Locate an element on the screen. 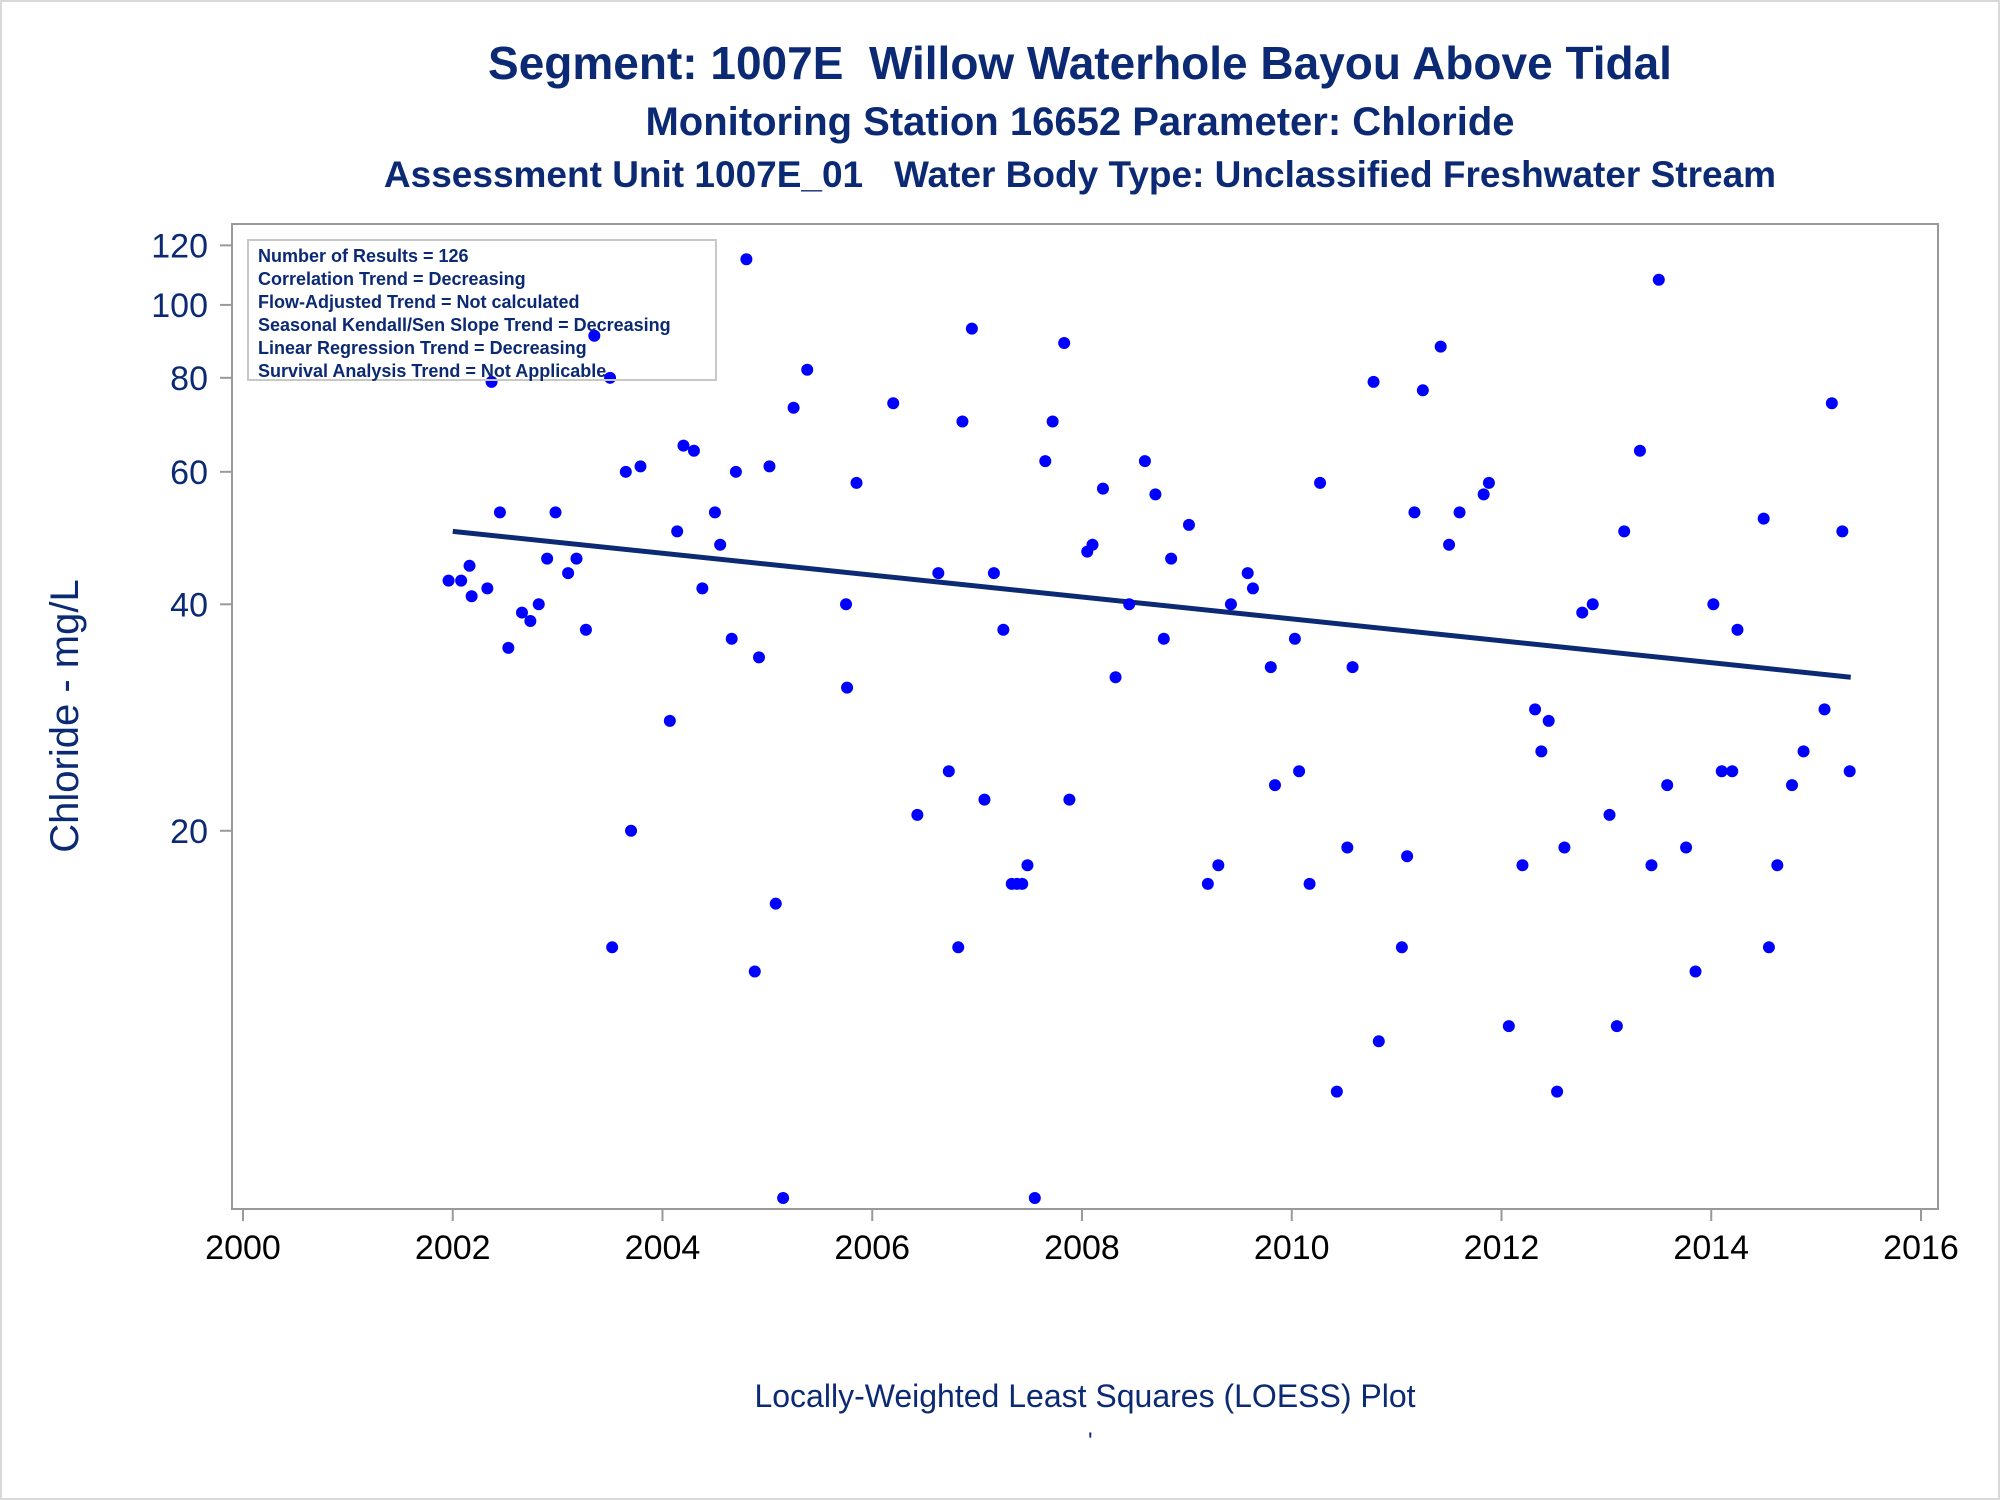 The width and height of the screenshot is (2000, 1500). x-axis-tick-label: 2008 is located at coordinates (1082, 1248).